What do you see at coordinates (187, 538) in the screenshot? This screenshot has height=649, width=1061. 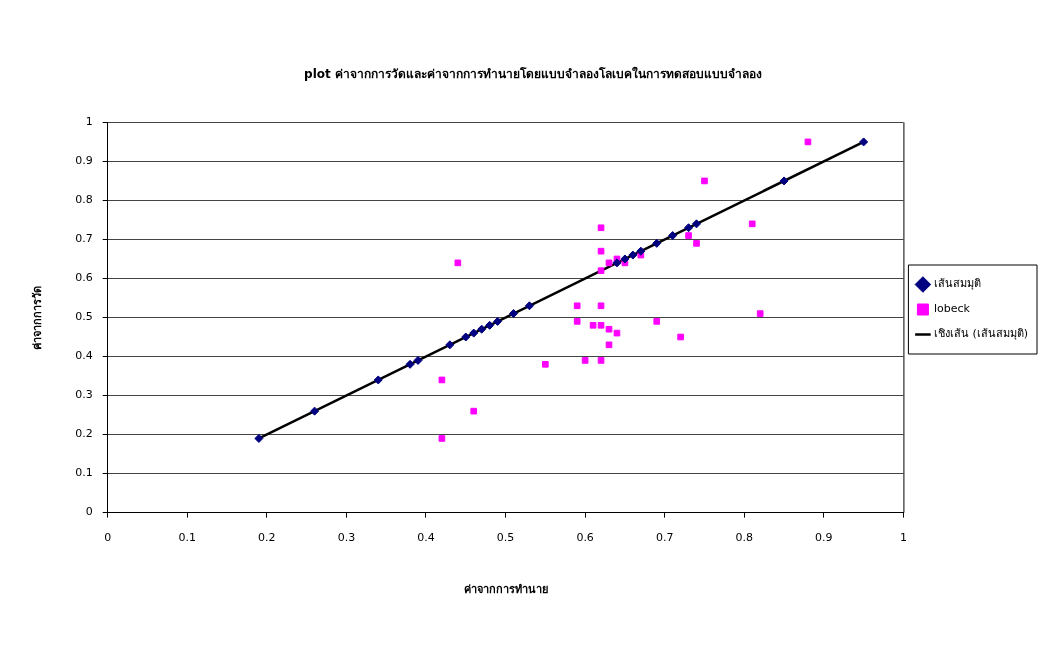 I see `x-tick-label: 0.1` at bounding box center [187, 538].